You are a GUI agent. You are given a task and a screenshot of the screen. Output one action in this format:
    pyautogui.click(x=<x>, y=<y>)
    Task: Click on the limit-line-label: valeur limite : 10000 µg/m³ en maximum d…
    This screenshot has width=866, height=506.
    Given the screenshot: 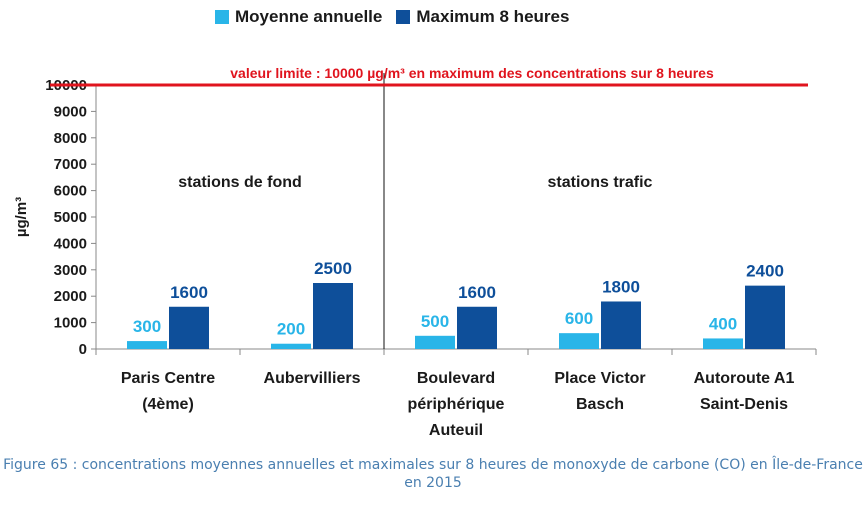 What is the action you would take?
    pyautogui.click(x=472, y=73)
    